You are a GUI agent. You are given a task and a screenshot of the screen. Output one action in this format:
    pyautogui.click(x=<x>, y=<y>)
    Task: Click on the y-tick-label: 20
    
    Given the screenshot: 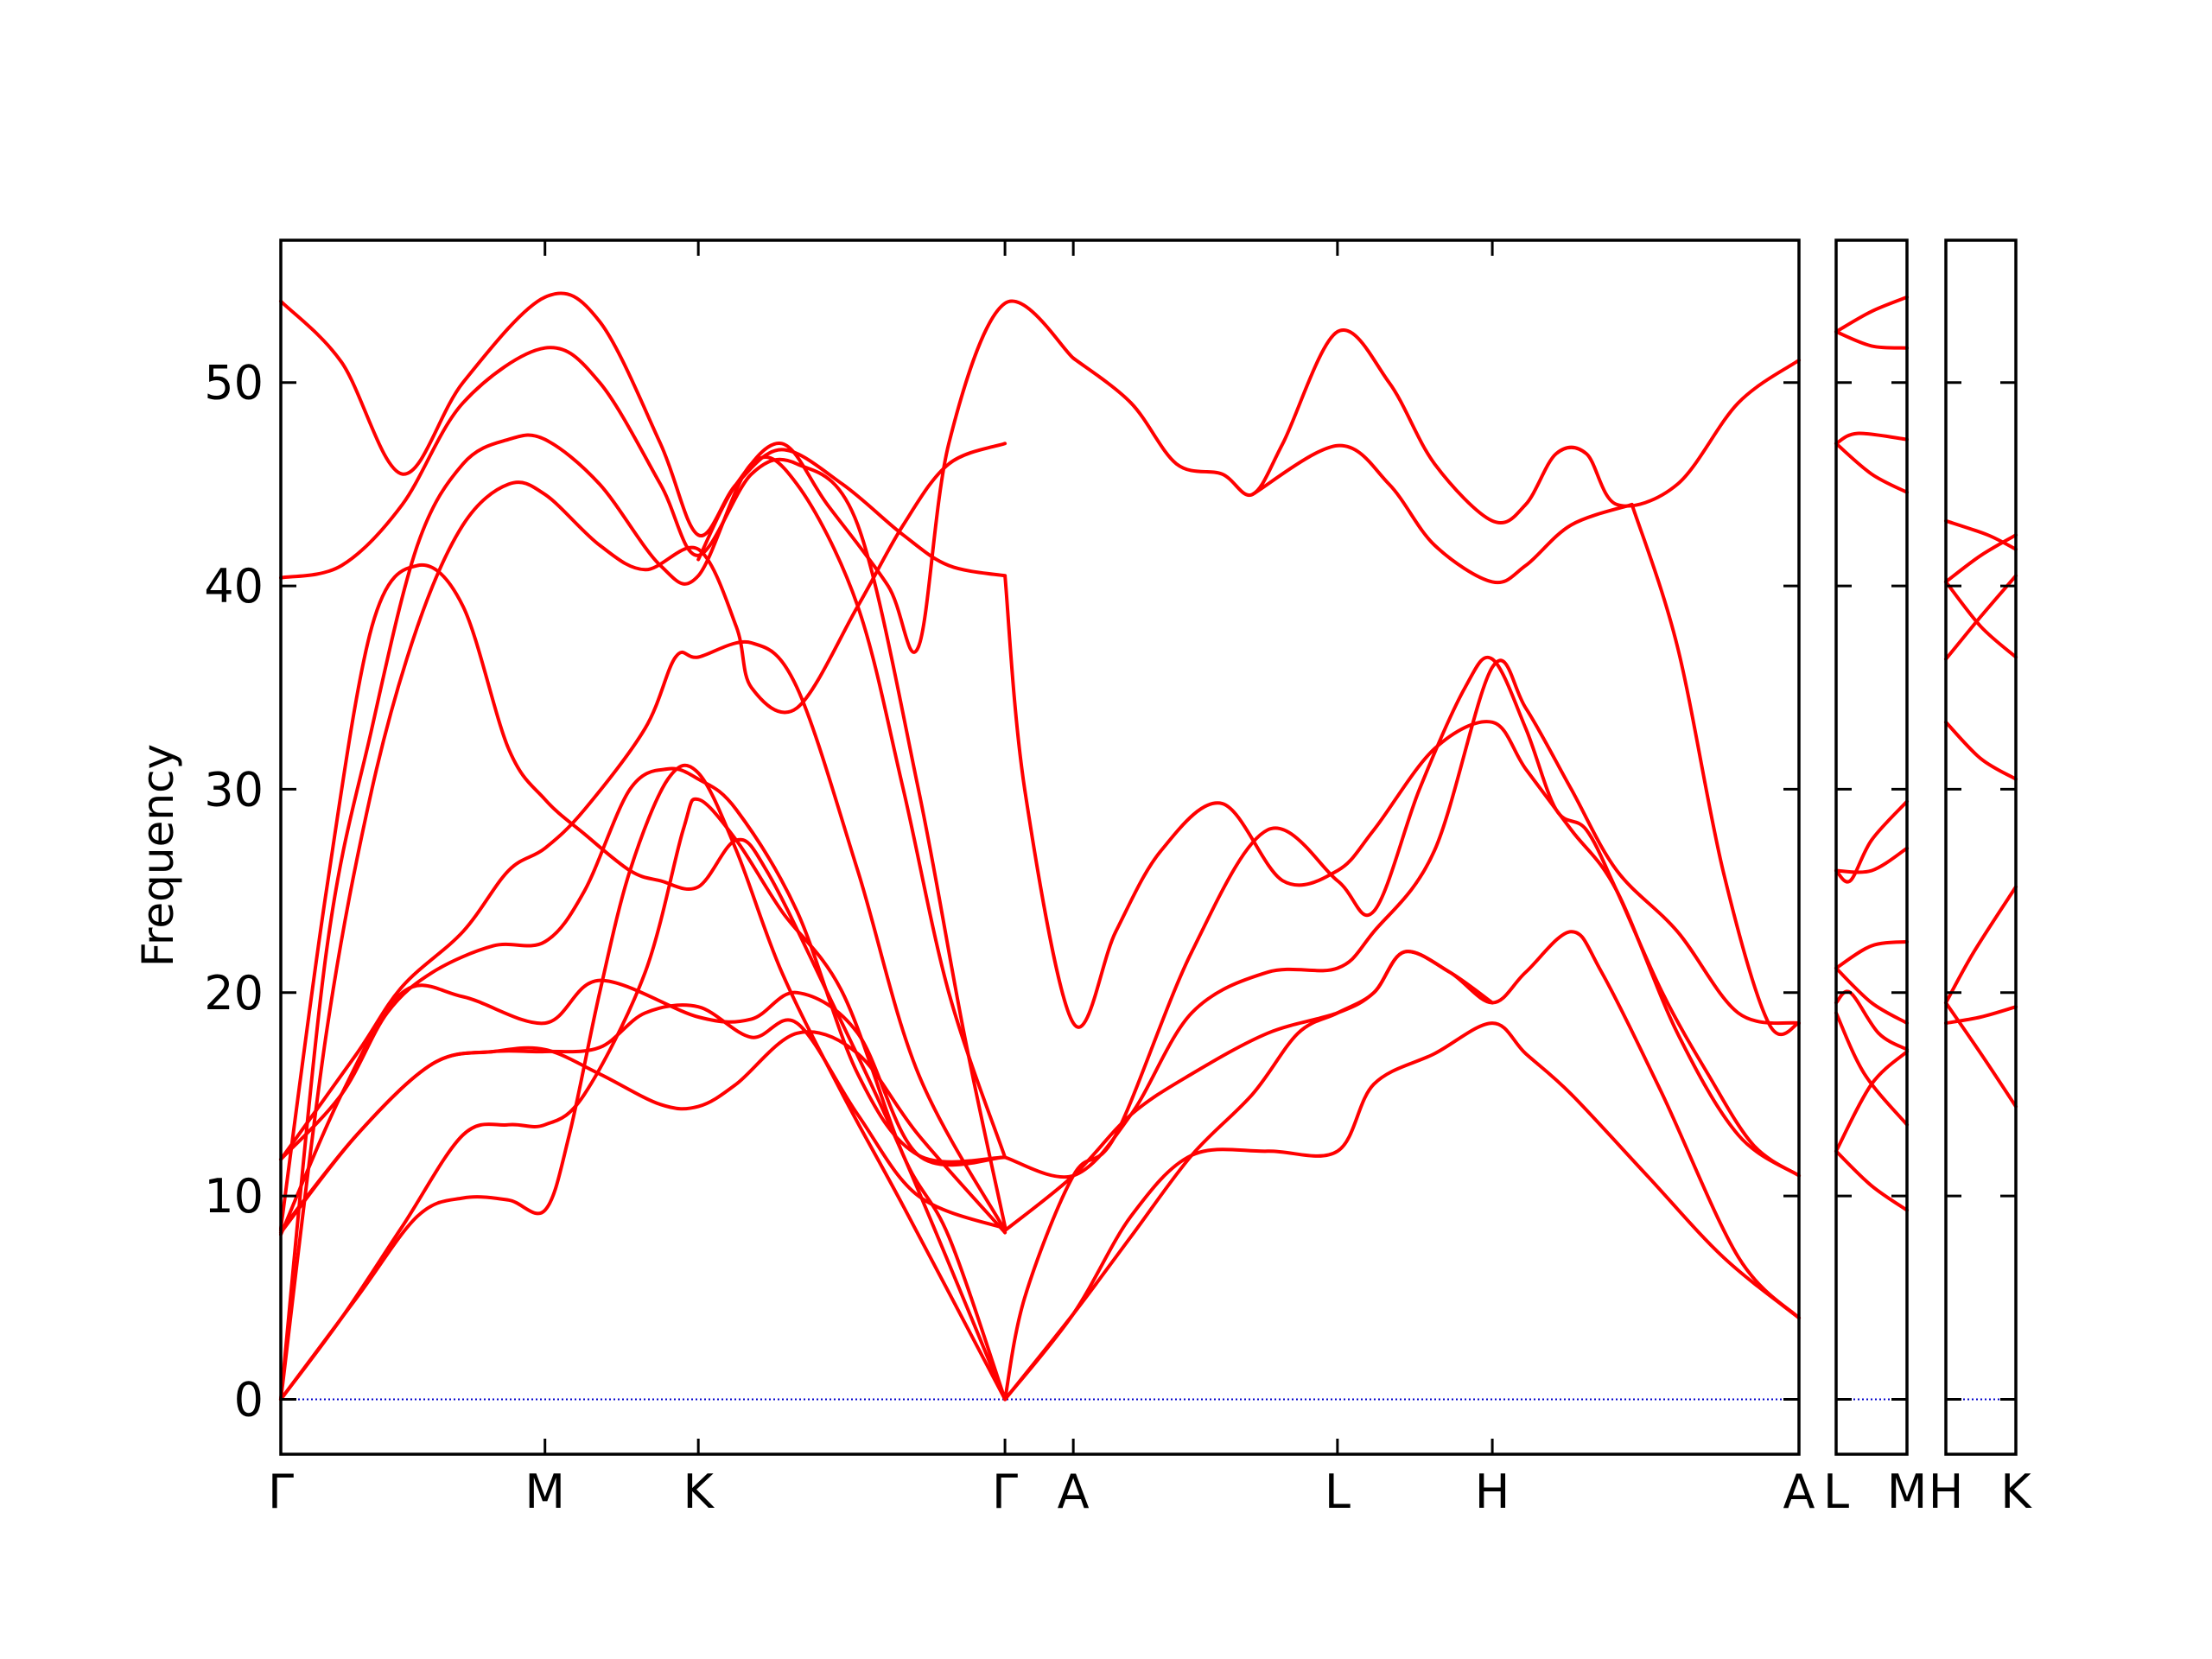 What is the action you would take?
    pyautogui.click(x=234, y=993)
    